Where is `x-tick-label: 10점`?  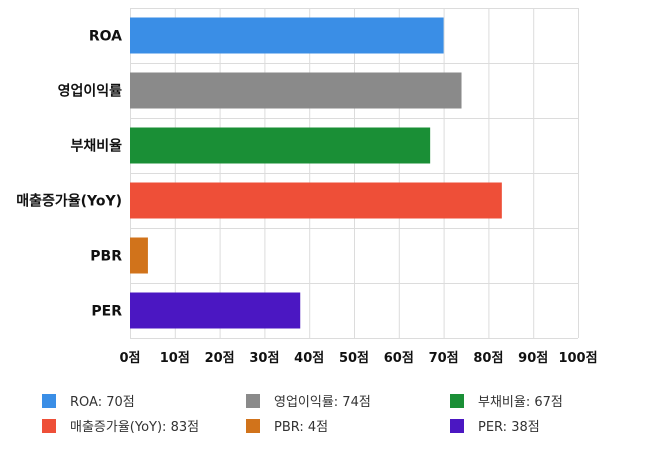
x-tick-label: 10점 is located at coordinates (175, 358).